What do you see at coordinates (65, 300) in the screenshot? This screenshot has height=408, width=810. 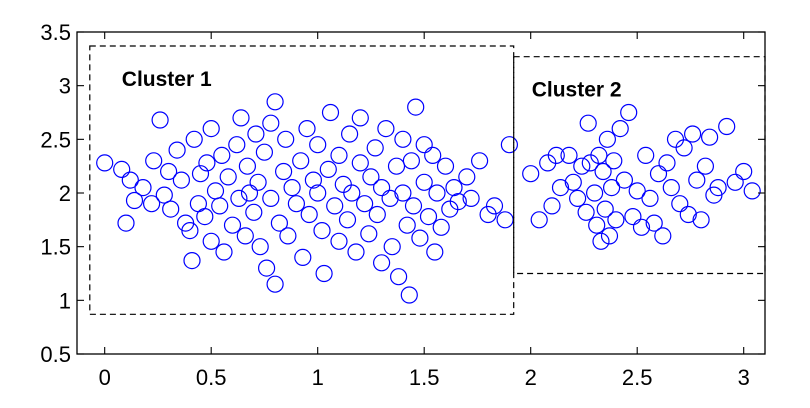 I see `y-tick-label: 1` at bounding box center [65, 300].